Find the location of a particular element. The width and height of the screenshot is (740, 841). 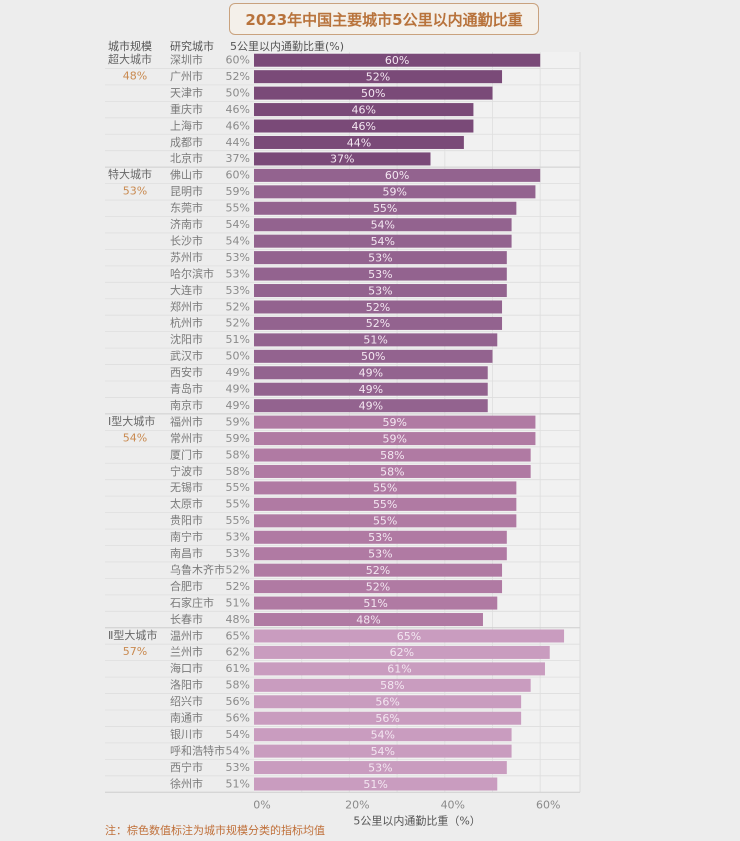

city-label: 徐州市 is located at coordinates (186, 783).